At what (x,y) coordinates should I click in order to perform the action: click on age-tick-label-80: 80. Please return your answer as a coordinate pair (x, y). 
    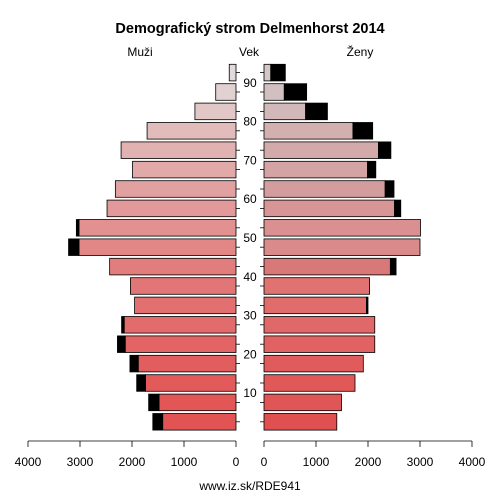
    Looking at the image, I should click on (250, 122).